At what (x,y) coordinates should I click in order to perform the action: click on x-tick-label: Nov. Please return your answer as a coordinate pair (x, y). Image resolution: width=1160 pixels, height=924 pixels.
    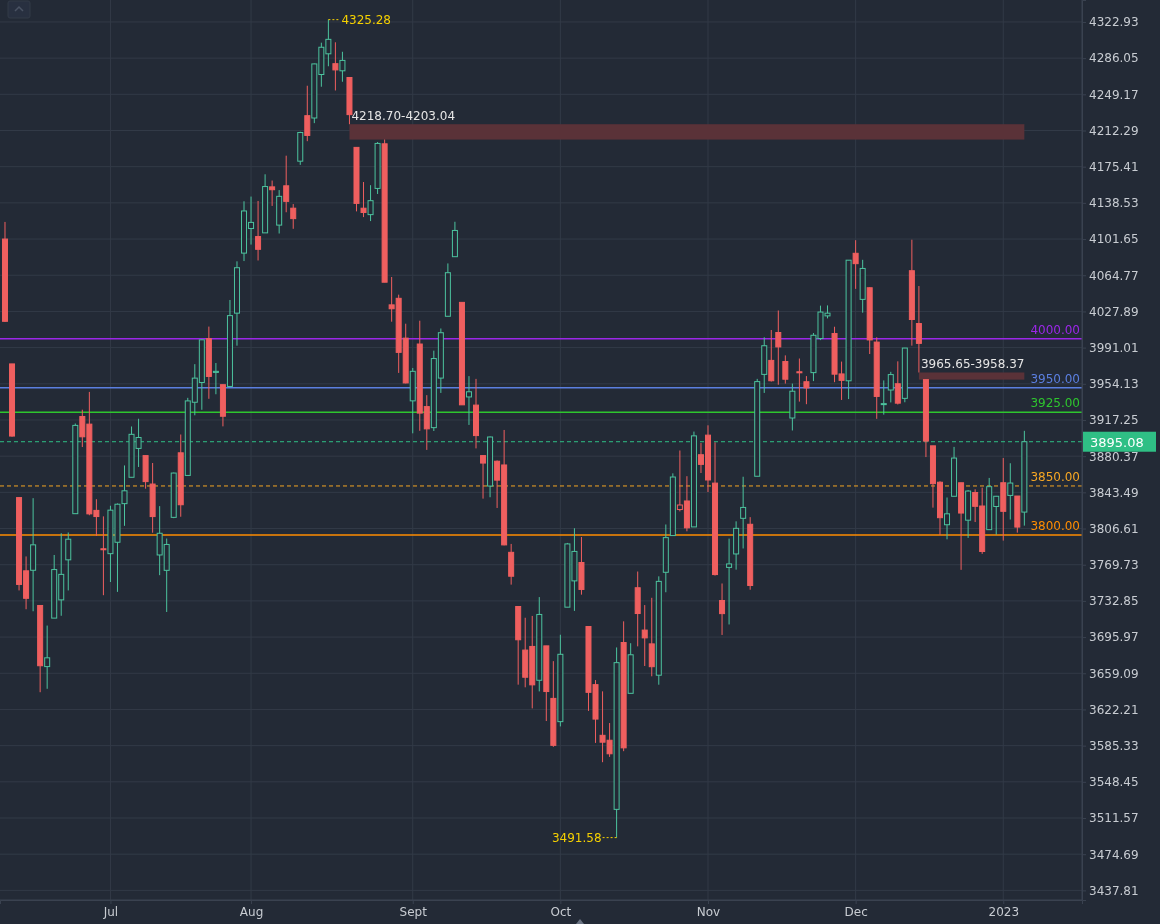
    Looking at the image, I should click on (708, 911).